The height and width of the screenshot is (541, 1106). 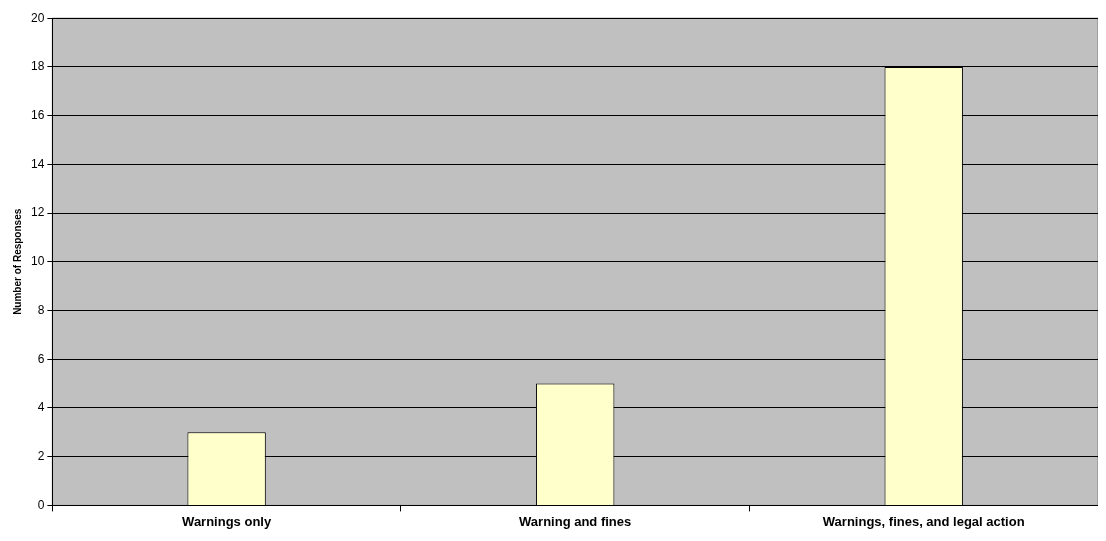 I want to click on y-tick-label: 2, so click(x=41, y=455).